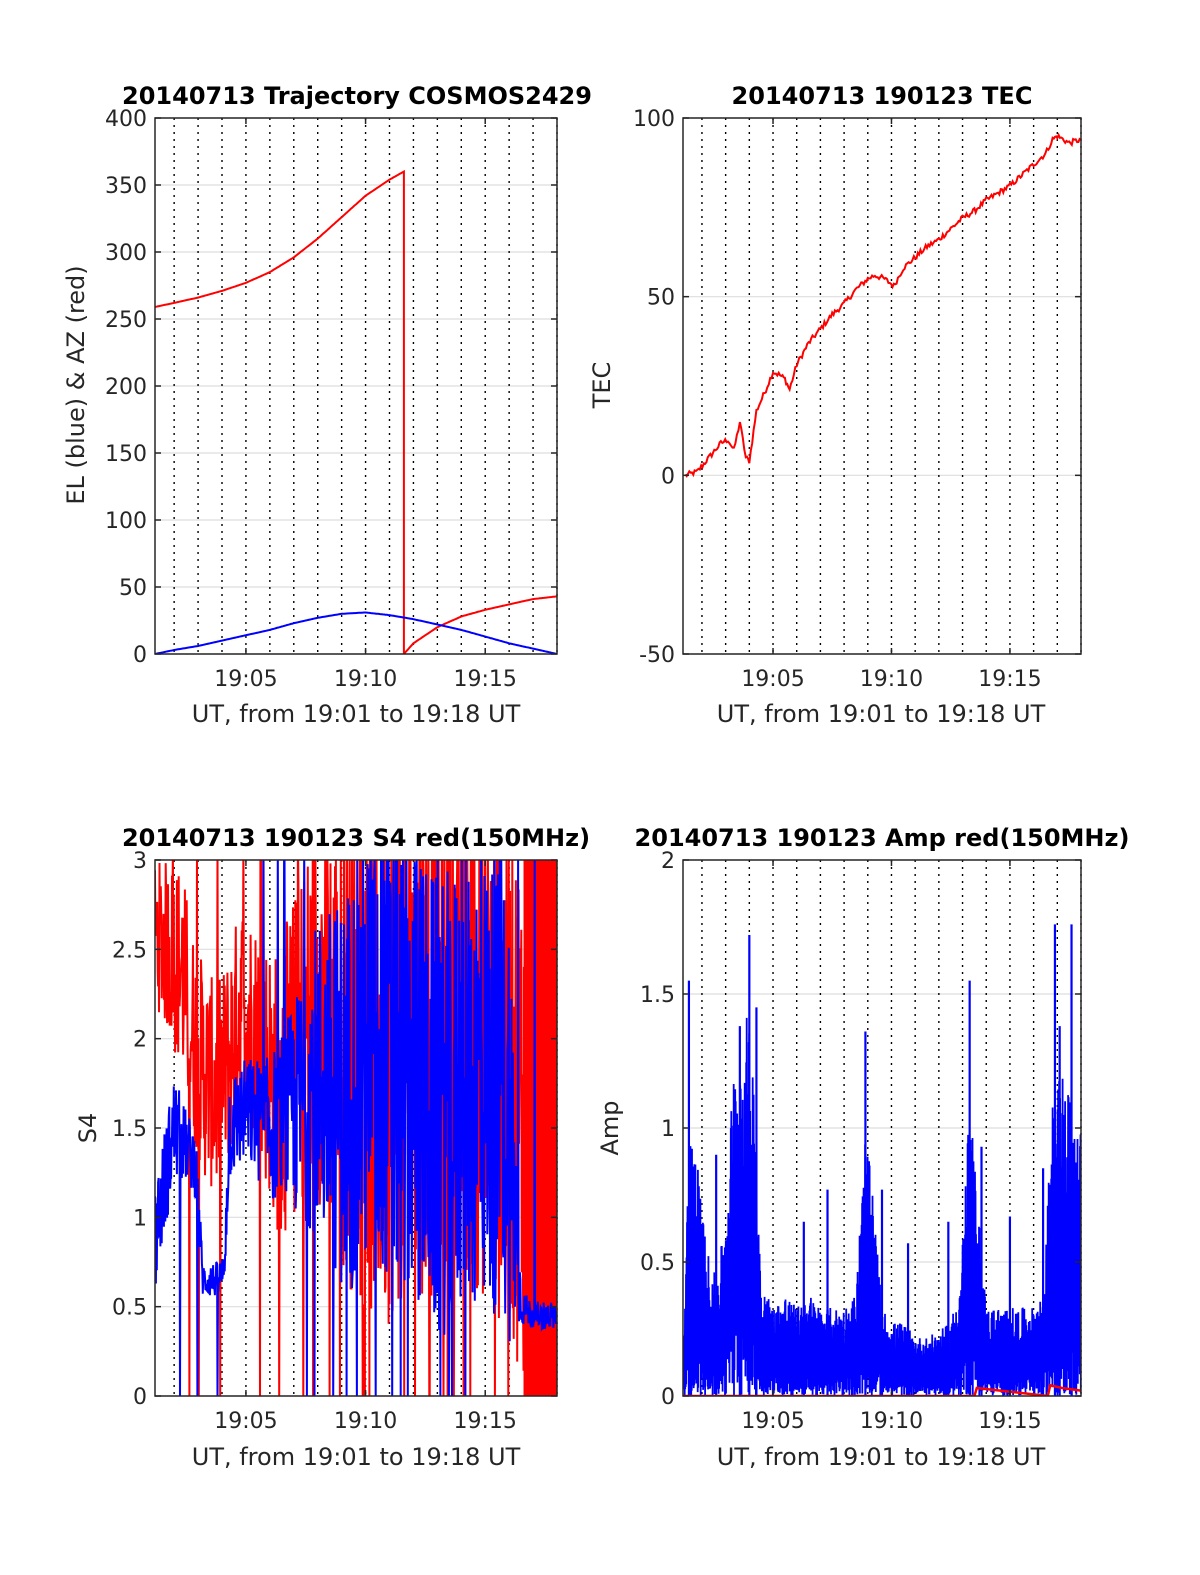 The height and width of the screenshot is (1575, 1200). What do you see at coordinates (76, 384) in the screenshot?
I see `y-axis-label: EL (blue) & AZ (red)` at bounding box center [76, 384].